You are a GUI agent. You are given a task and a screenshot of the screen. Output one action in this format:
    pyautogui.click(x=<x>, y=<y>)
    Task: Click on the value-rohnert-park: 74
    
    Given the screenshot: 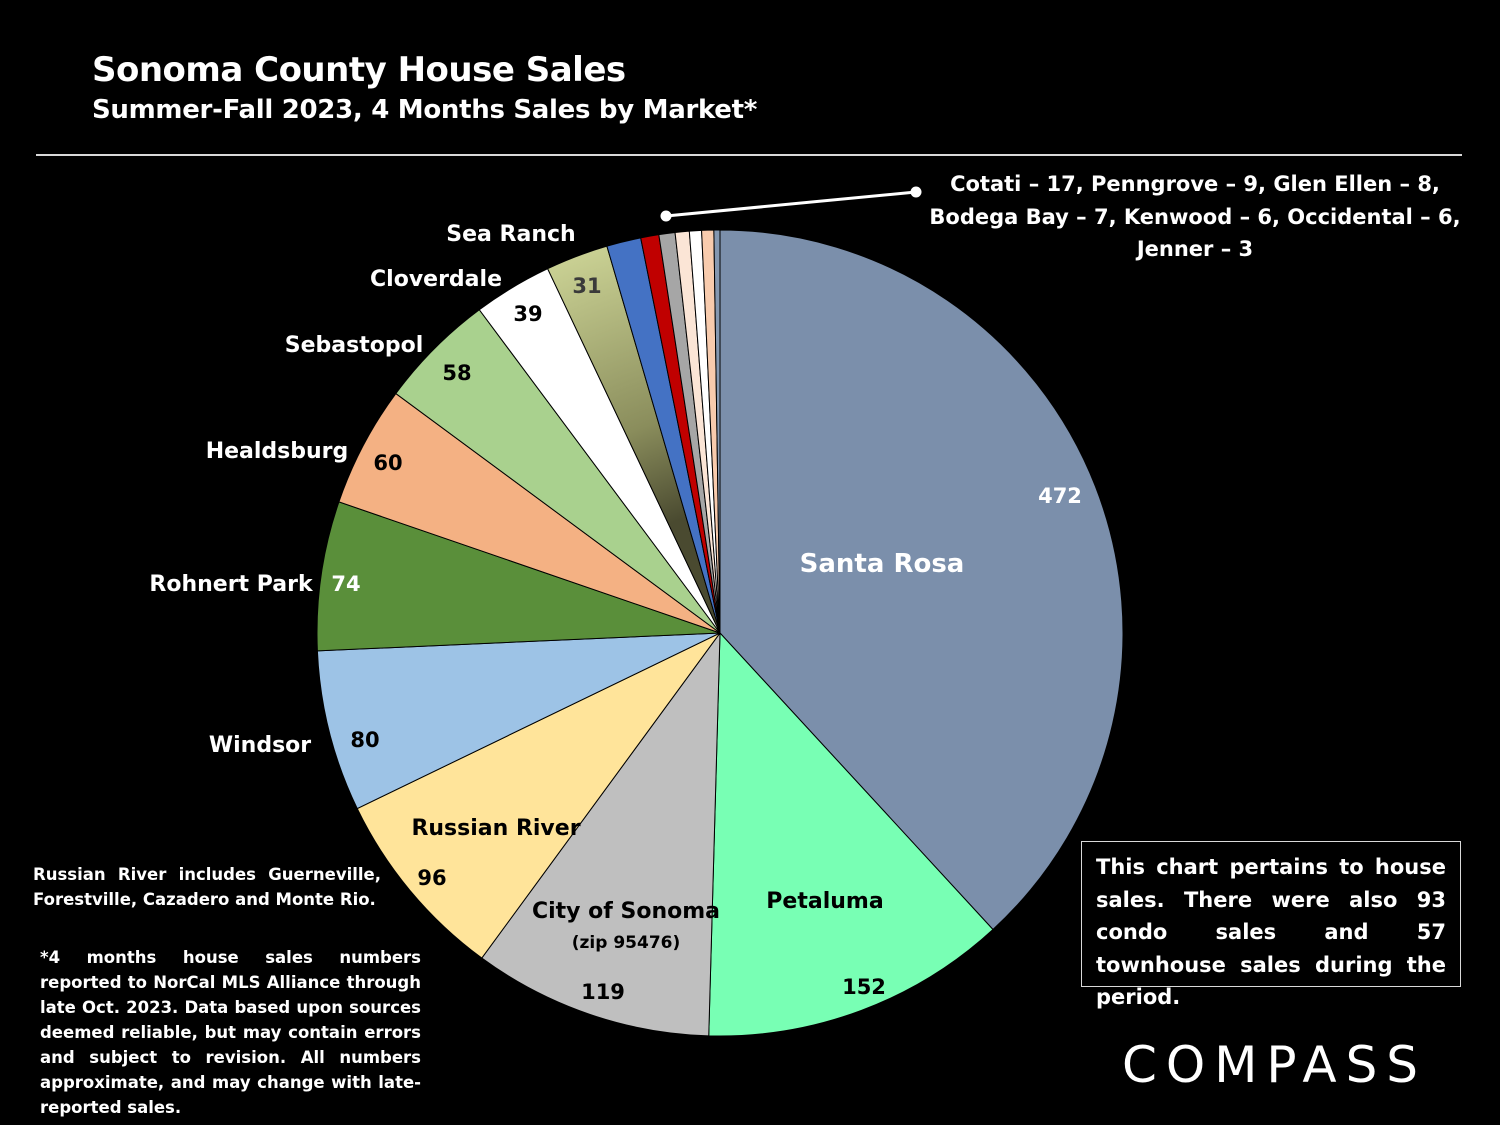 What is the action you would take?
    pyautogui.click(x=345, y=584)
    